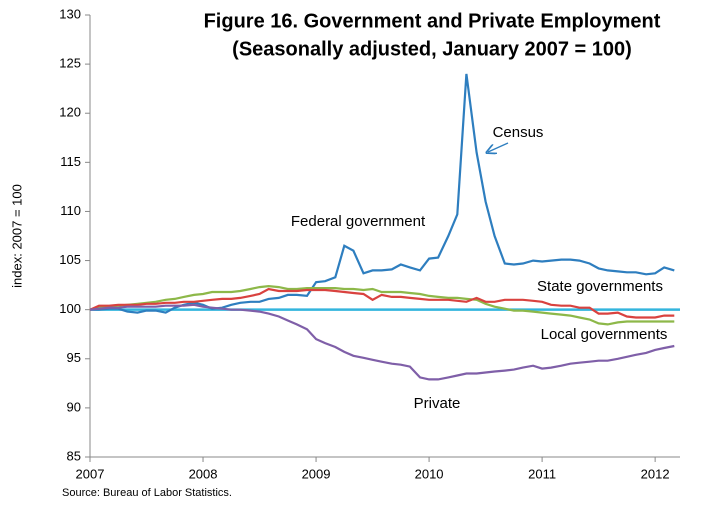  What do you see at coordinates (70, 63) in the screenshot?
I see `y-tick-label: 125` at bounding box center [70, 63].